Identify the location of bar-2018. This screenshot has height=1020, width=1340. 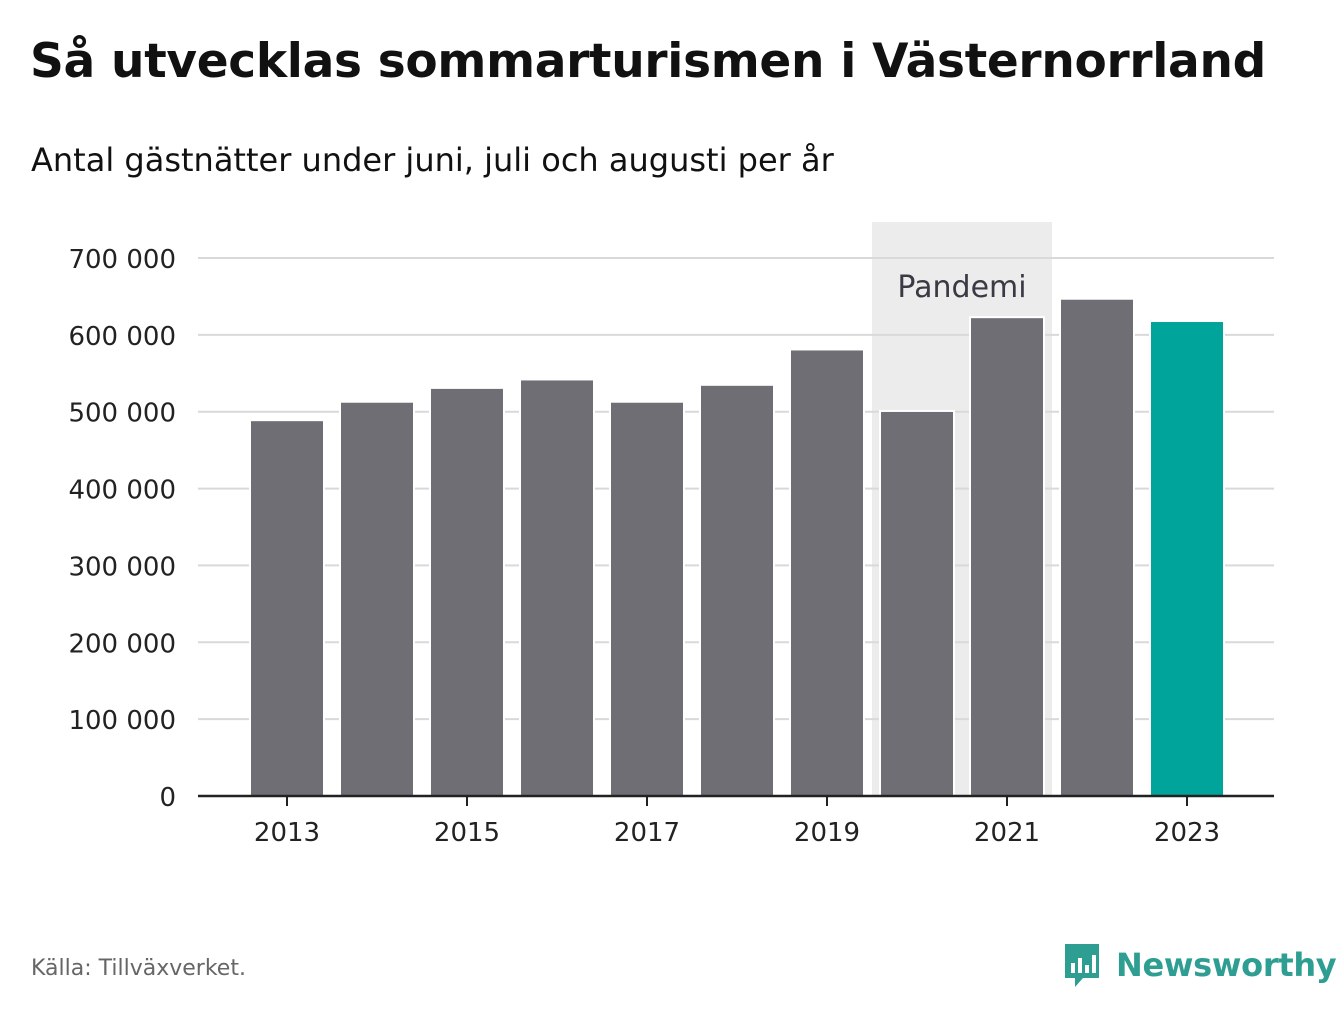
(737, 590).